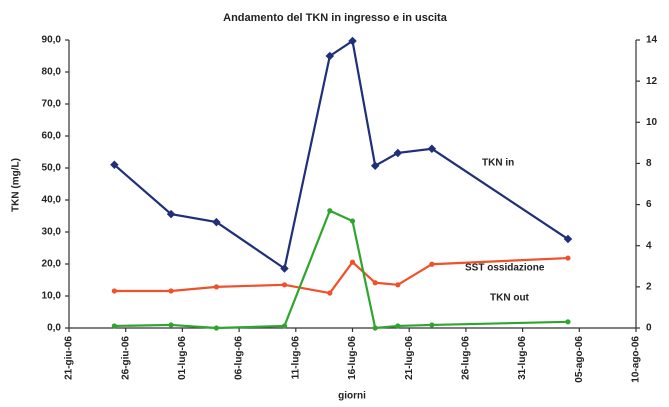 The width and height of the screenshot is (669, 407). Describe the element at coordinates (52, 40) in the screenshot. I see `y-tick-label: 90,0` at that location.